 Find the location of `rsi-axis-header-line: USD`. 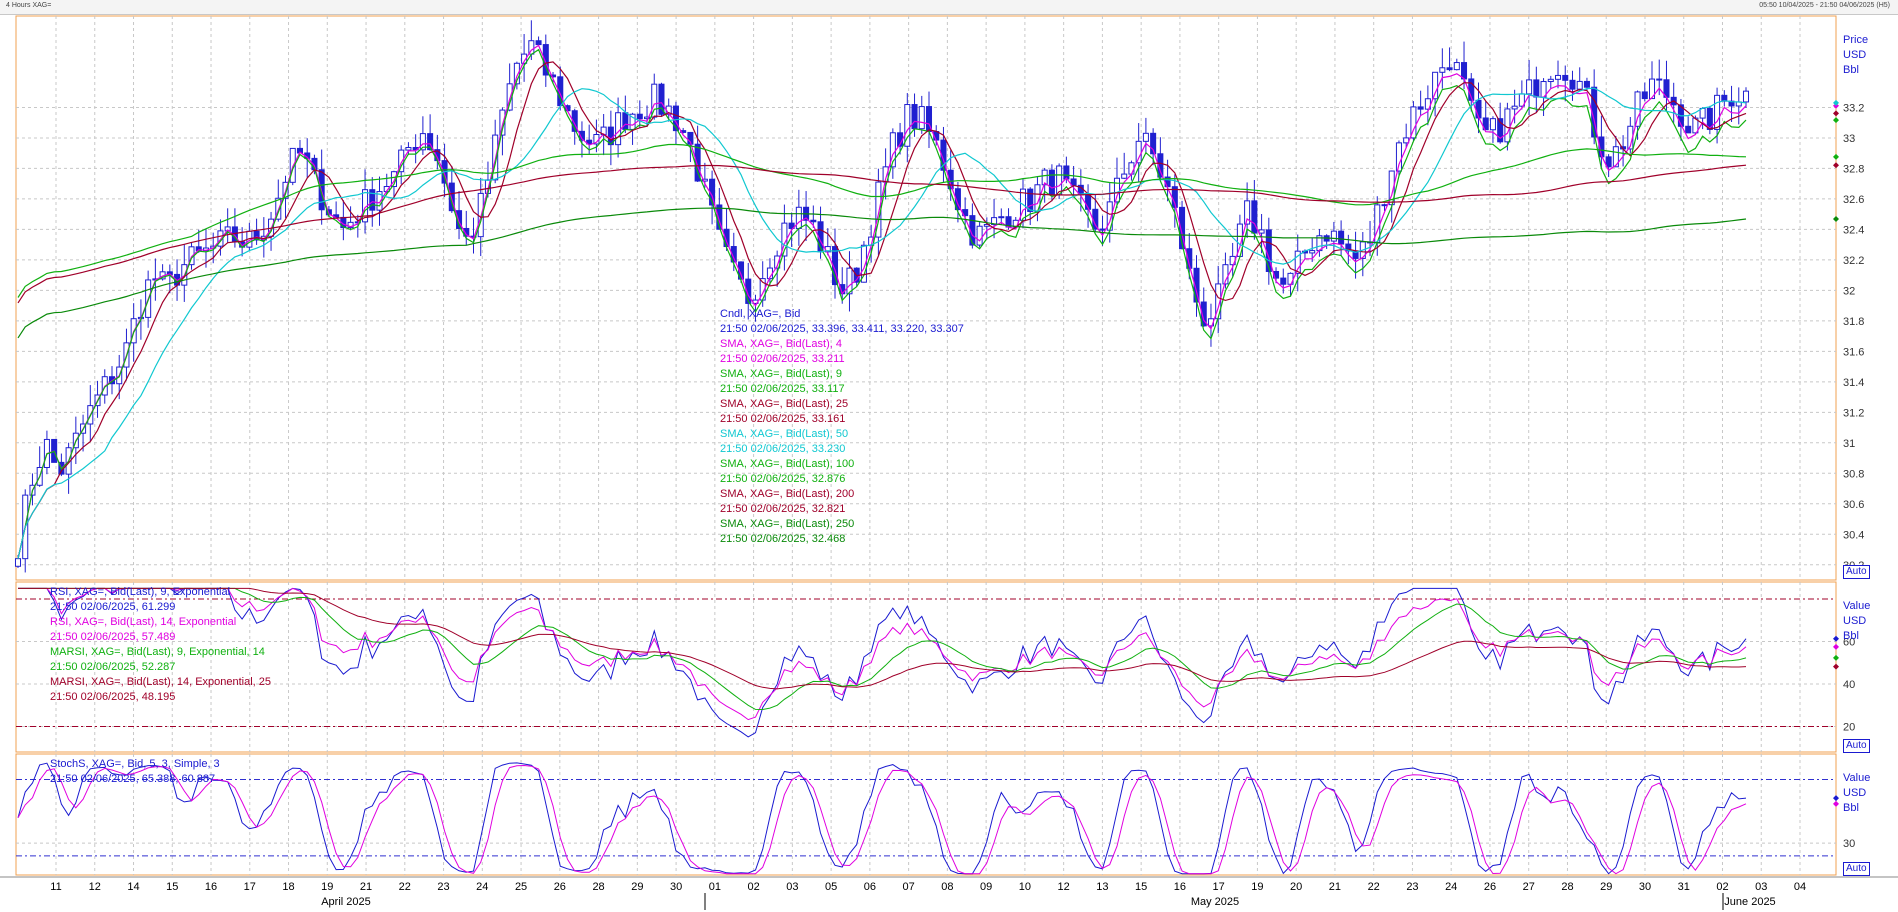

rsi-axis-header-line: USD is located at coordinates (1855, 621).